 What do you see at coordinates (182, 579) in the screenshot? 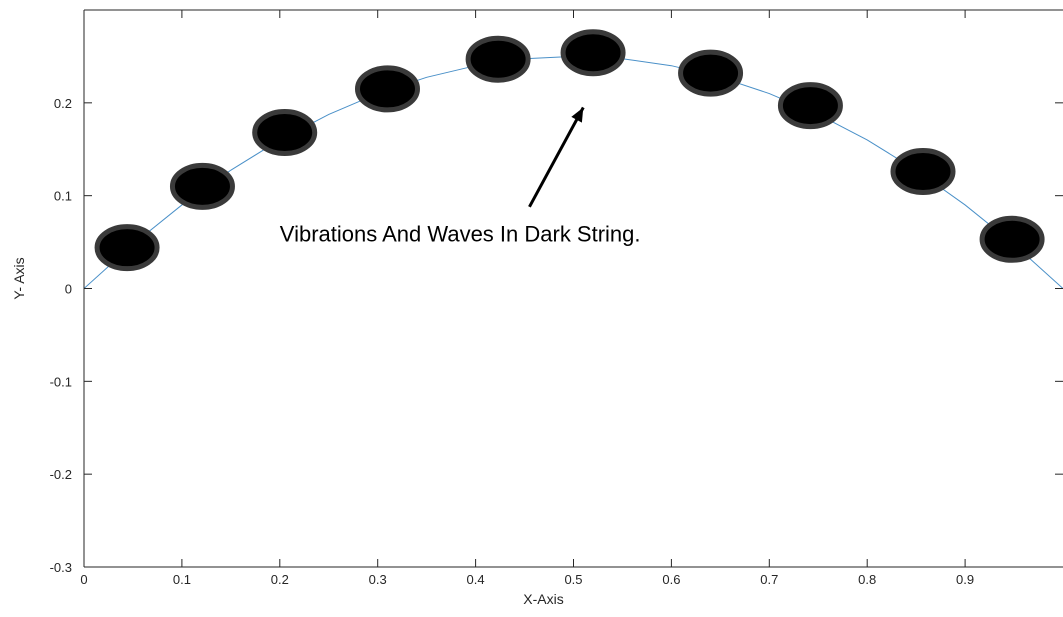
I see `x-tick-label: 0.1` at bounding box center [182, 579].